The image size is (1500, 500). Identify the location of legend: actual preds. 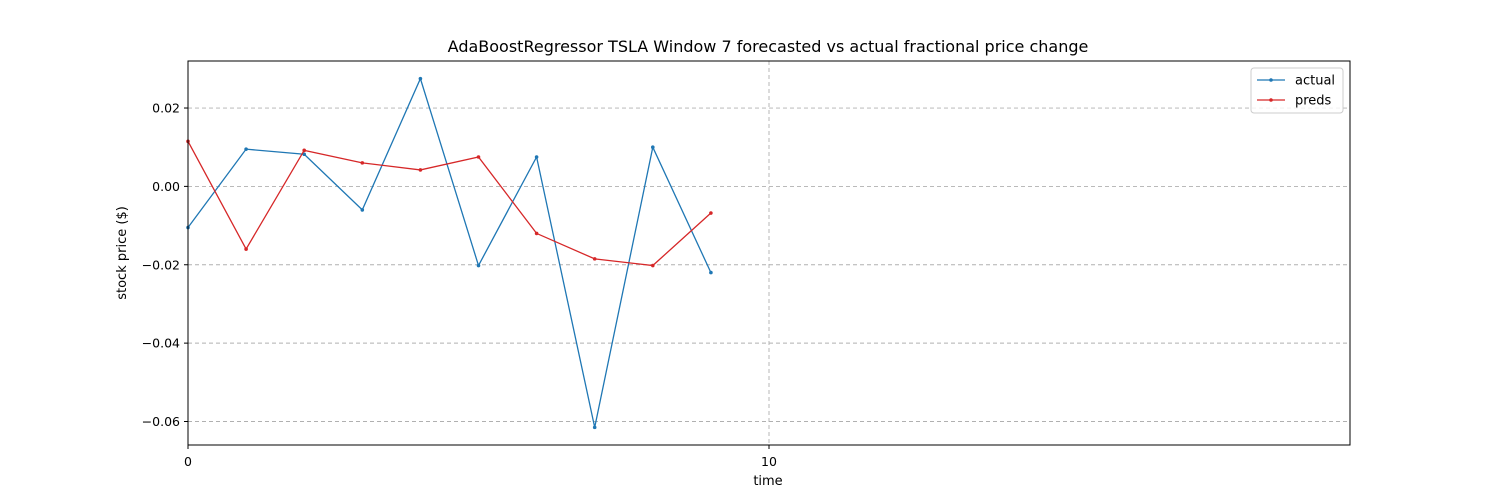
(1297, 90).